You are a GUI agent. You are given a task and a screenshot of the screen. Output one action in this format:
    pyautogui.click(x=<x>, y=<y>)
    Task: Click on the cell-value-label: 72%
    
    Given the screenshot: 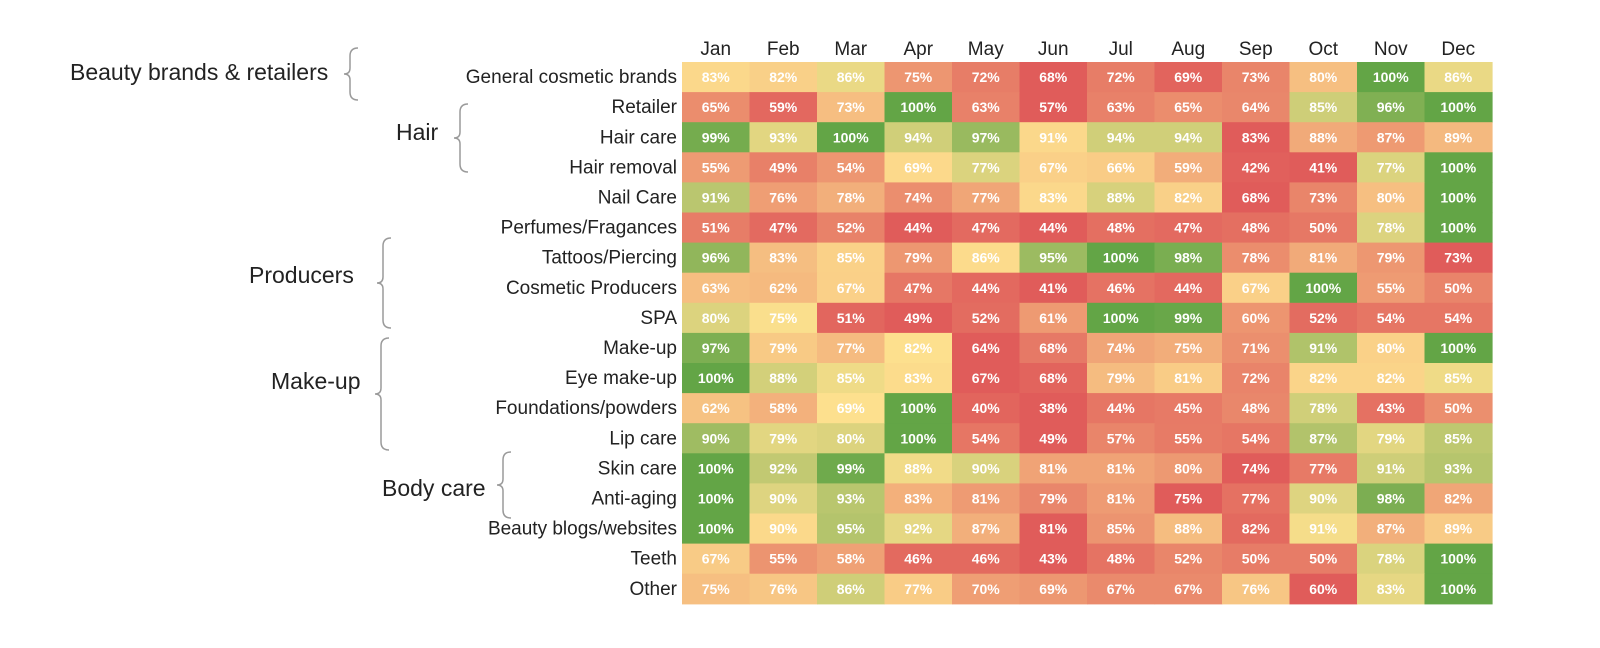 What is the action you would take?
    pyautogui.click(x=1121, y=77)
    